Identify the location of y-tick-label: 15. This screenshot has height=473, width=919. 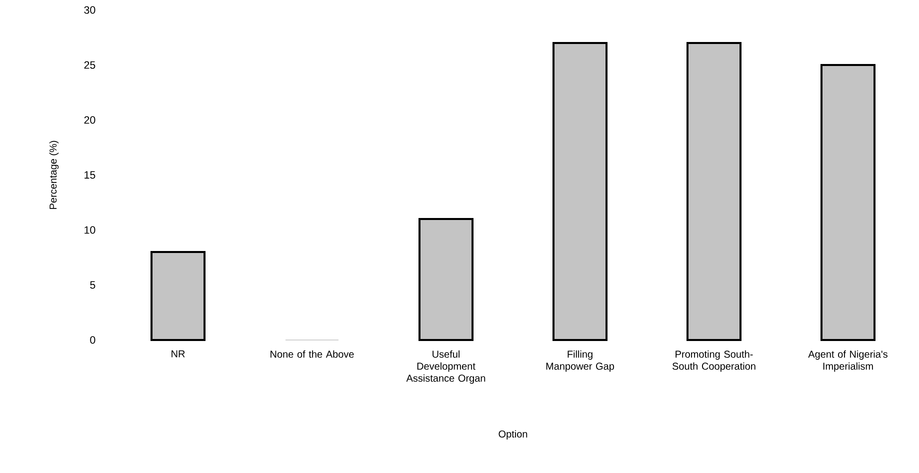
(90, 175).